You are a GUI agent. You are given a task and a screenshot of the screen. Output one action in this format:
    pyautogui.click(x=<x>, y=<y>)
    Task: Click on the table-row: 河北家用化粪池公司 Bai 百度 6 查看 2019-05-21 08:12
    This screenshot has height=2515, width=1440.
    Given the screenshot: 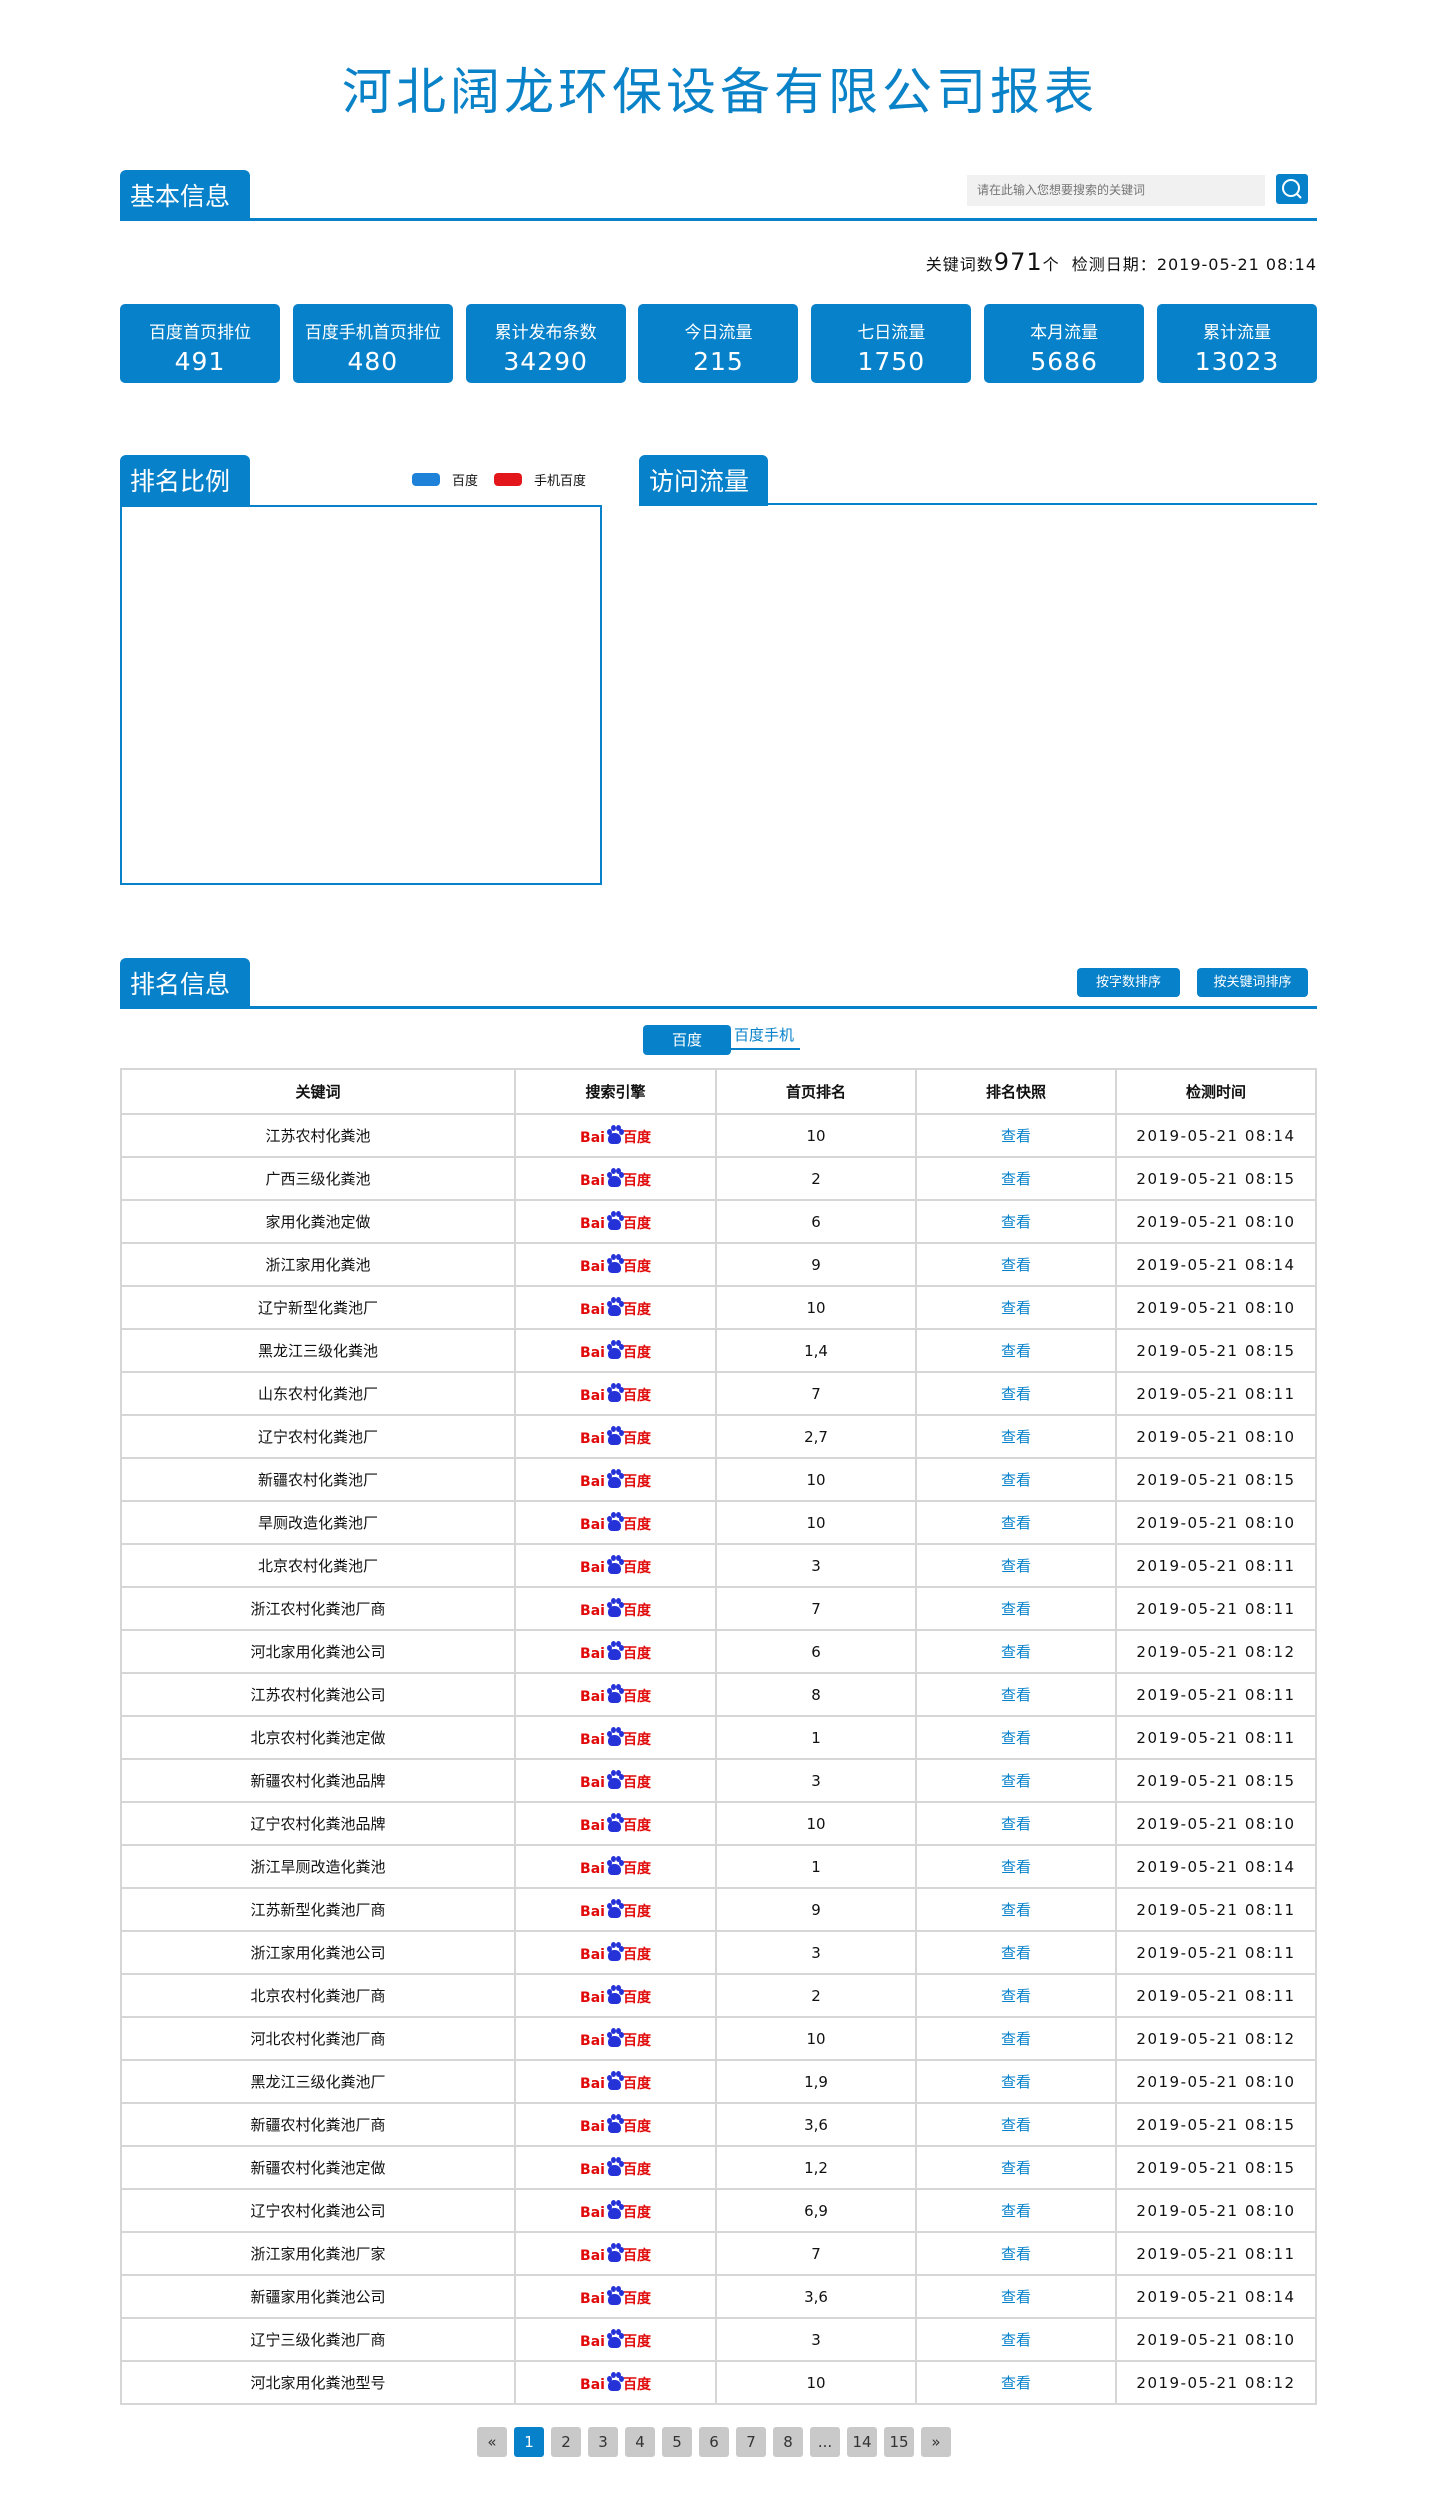 What is the action you would take?
    pyautogui.click(x=718, y=1651)
    